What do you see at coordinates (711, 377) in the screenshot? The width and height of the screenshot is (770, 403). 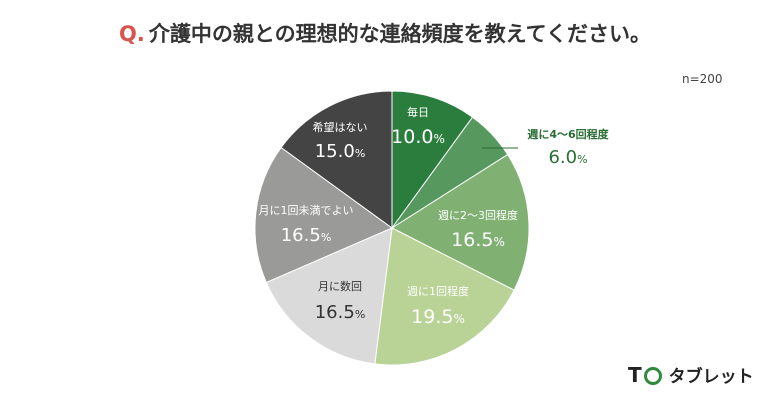 I see `logo-name: タブレット` at bounding box center [711, 377].